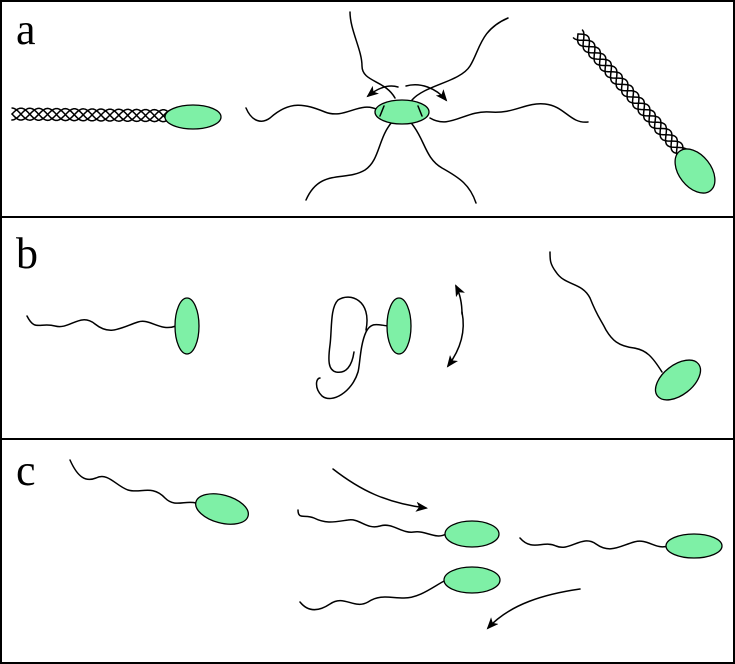  What do you see at coordinates (26, 470) in the screenshot?
I see `panel-c-label: c` at bounding box center [26, 470].